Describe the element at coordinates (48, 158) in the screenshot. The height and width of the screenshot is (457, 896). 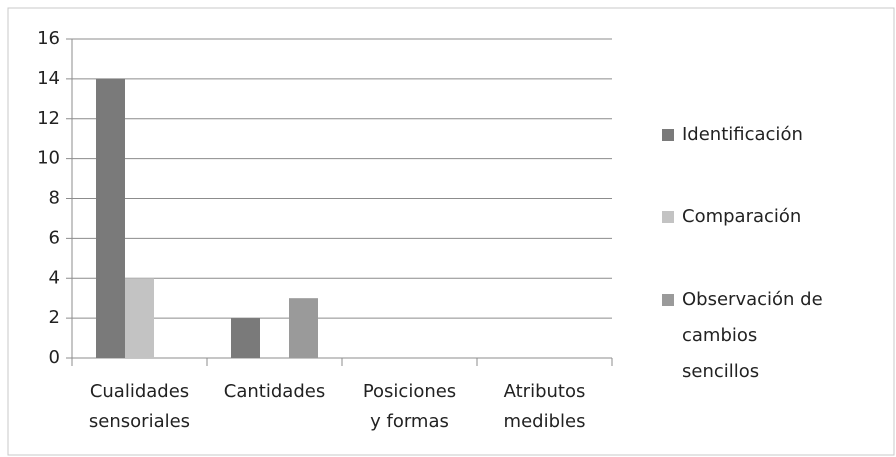
I see `y-tick-label: 10` at that location.